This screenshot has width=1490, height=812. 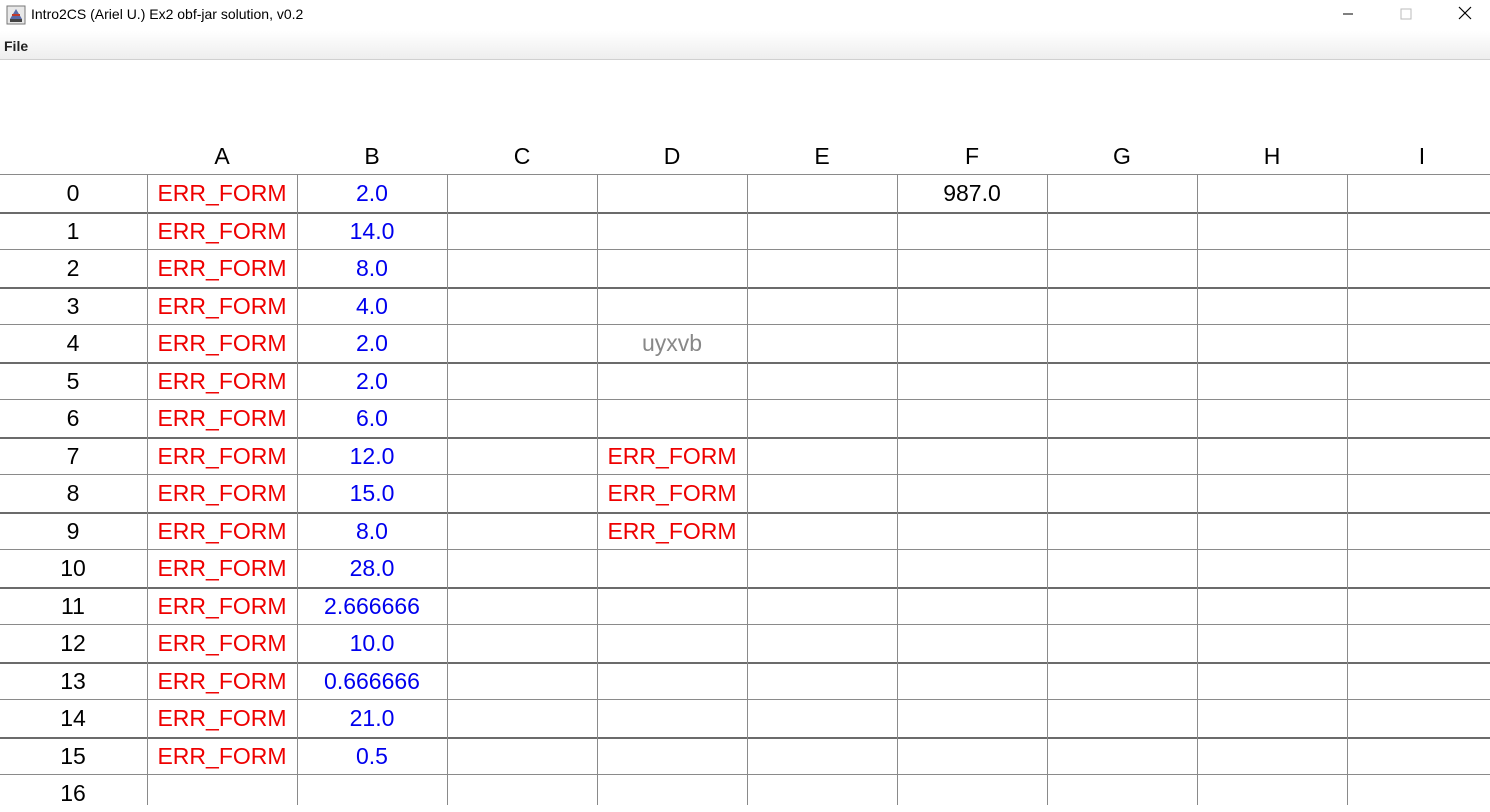 What do you see at coordinates (372, 155) in the screenshot?
I see `column-header-b: B` at bounding box center [372, 155].